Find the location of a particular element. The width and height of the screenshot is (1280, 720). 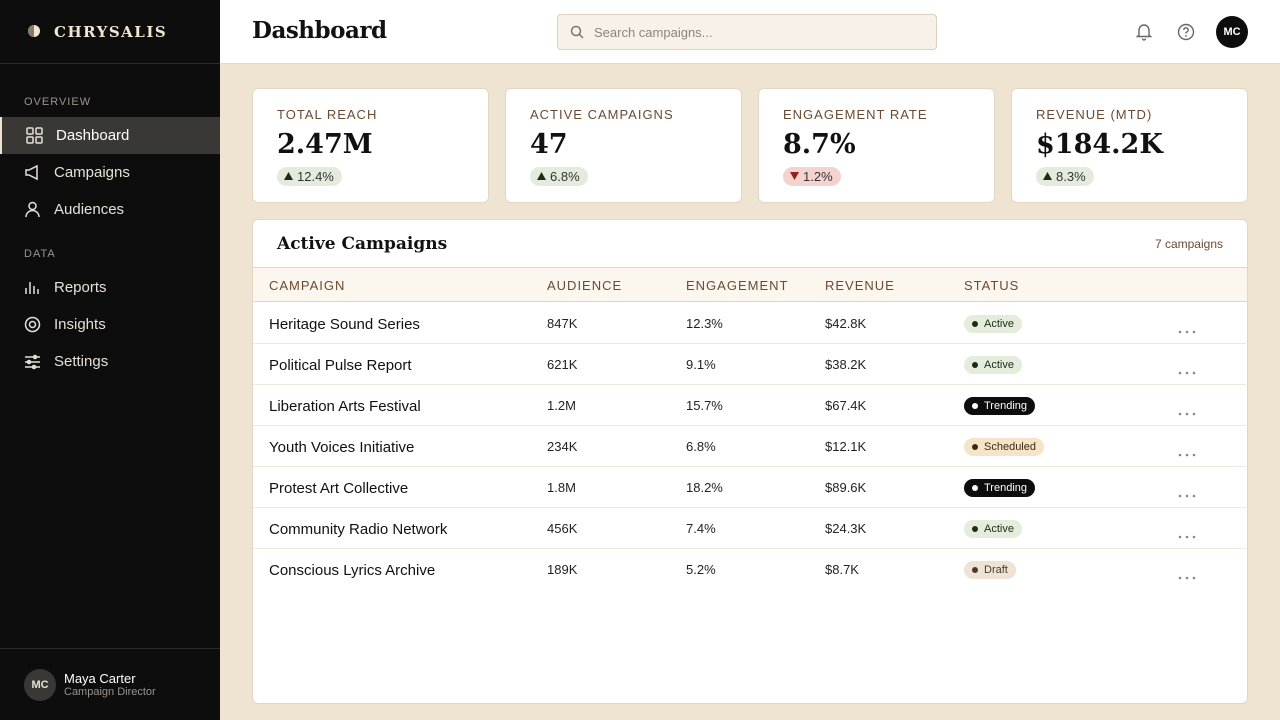

cell: $12.1K is located at coordinates (846, 446).